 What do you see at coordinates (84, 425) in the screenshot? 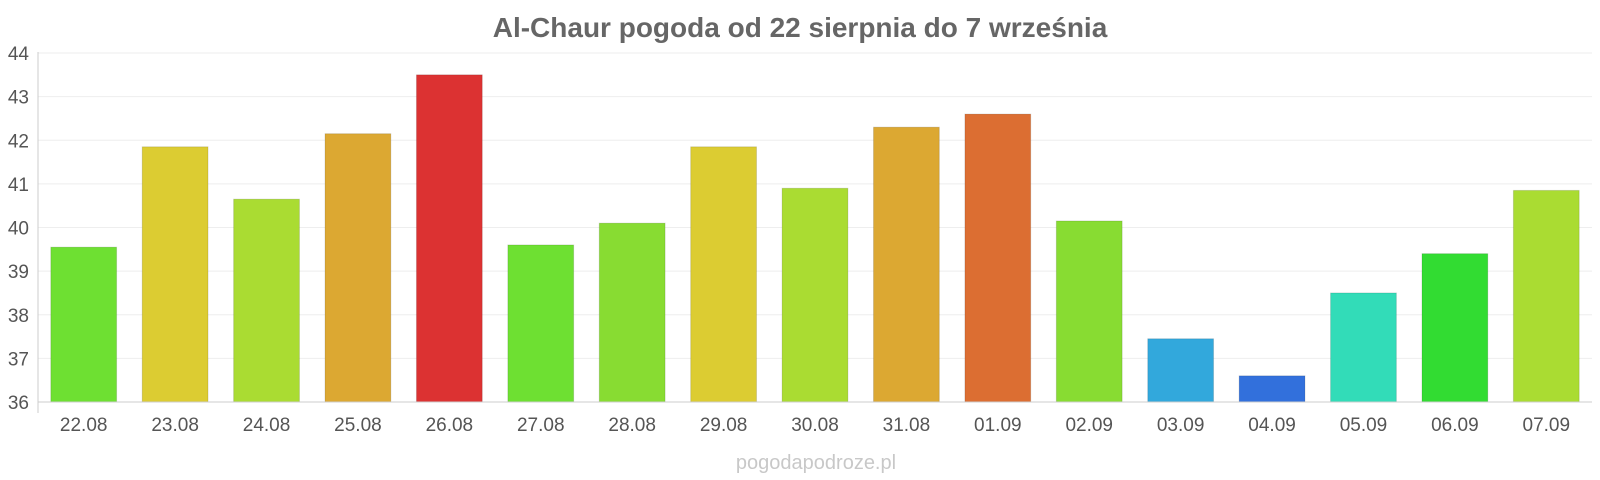
I see `x-tick-label: 22.08` at bounding box center [84, 425].